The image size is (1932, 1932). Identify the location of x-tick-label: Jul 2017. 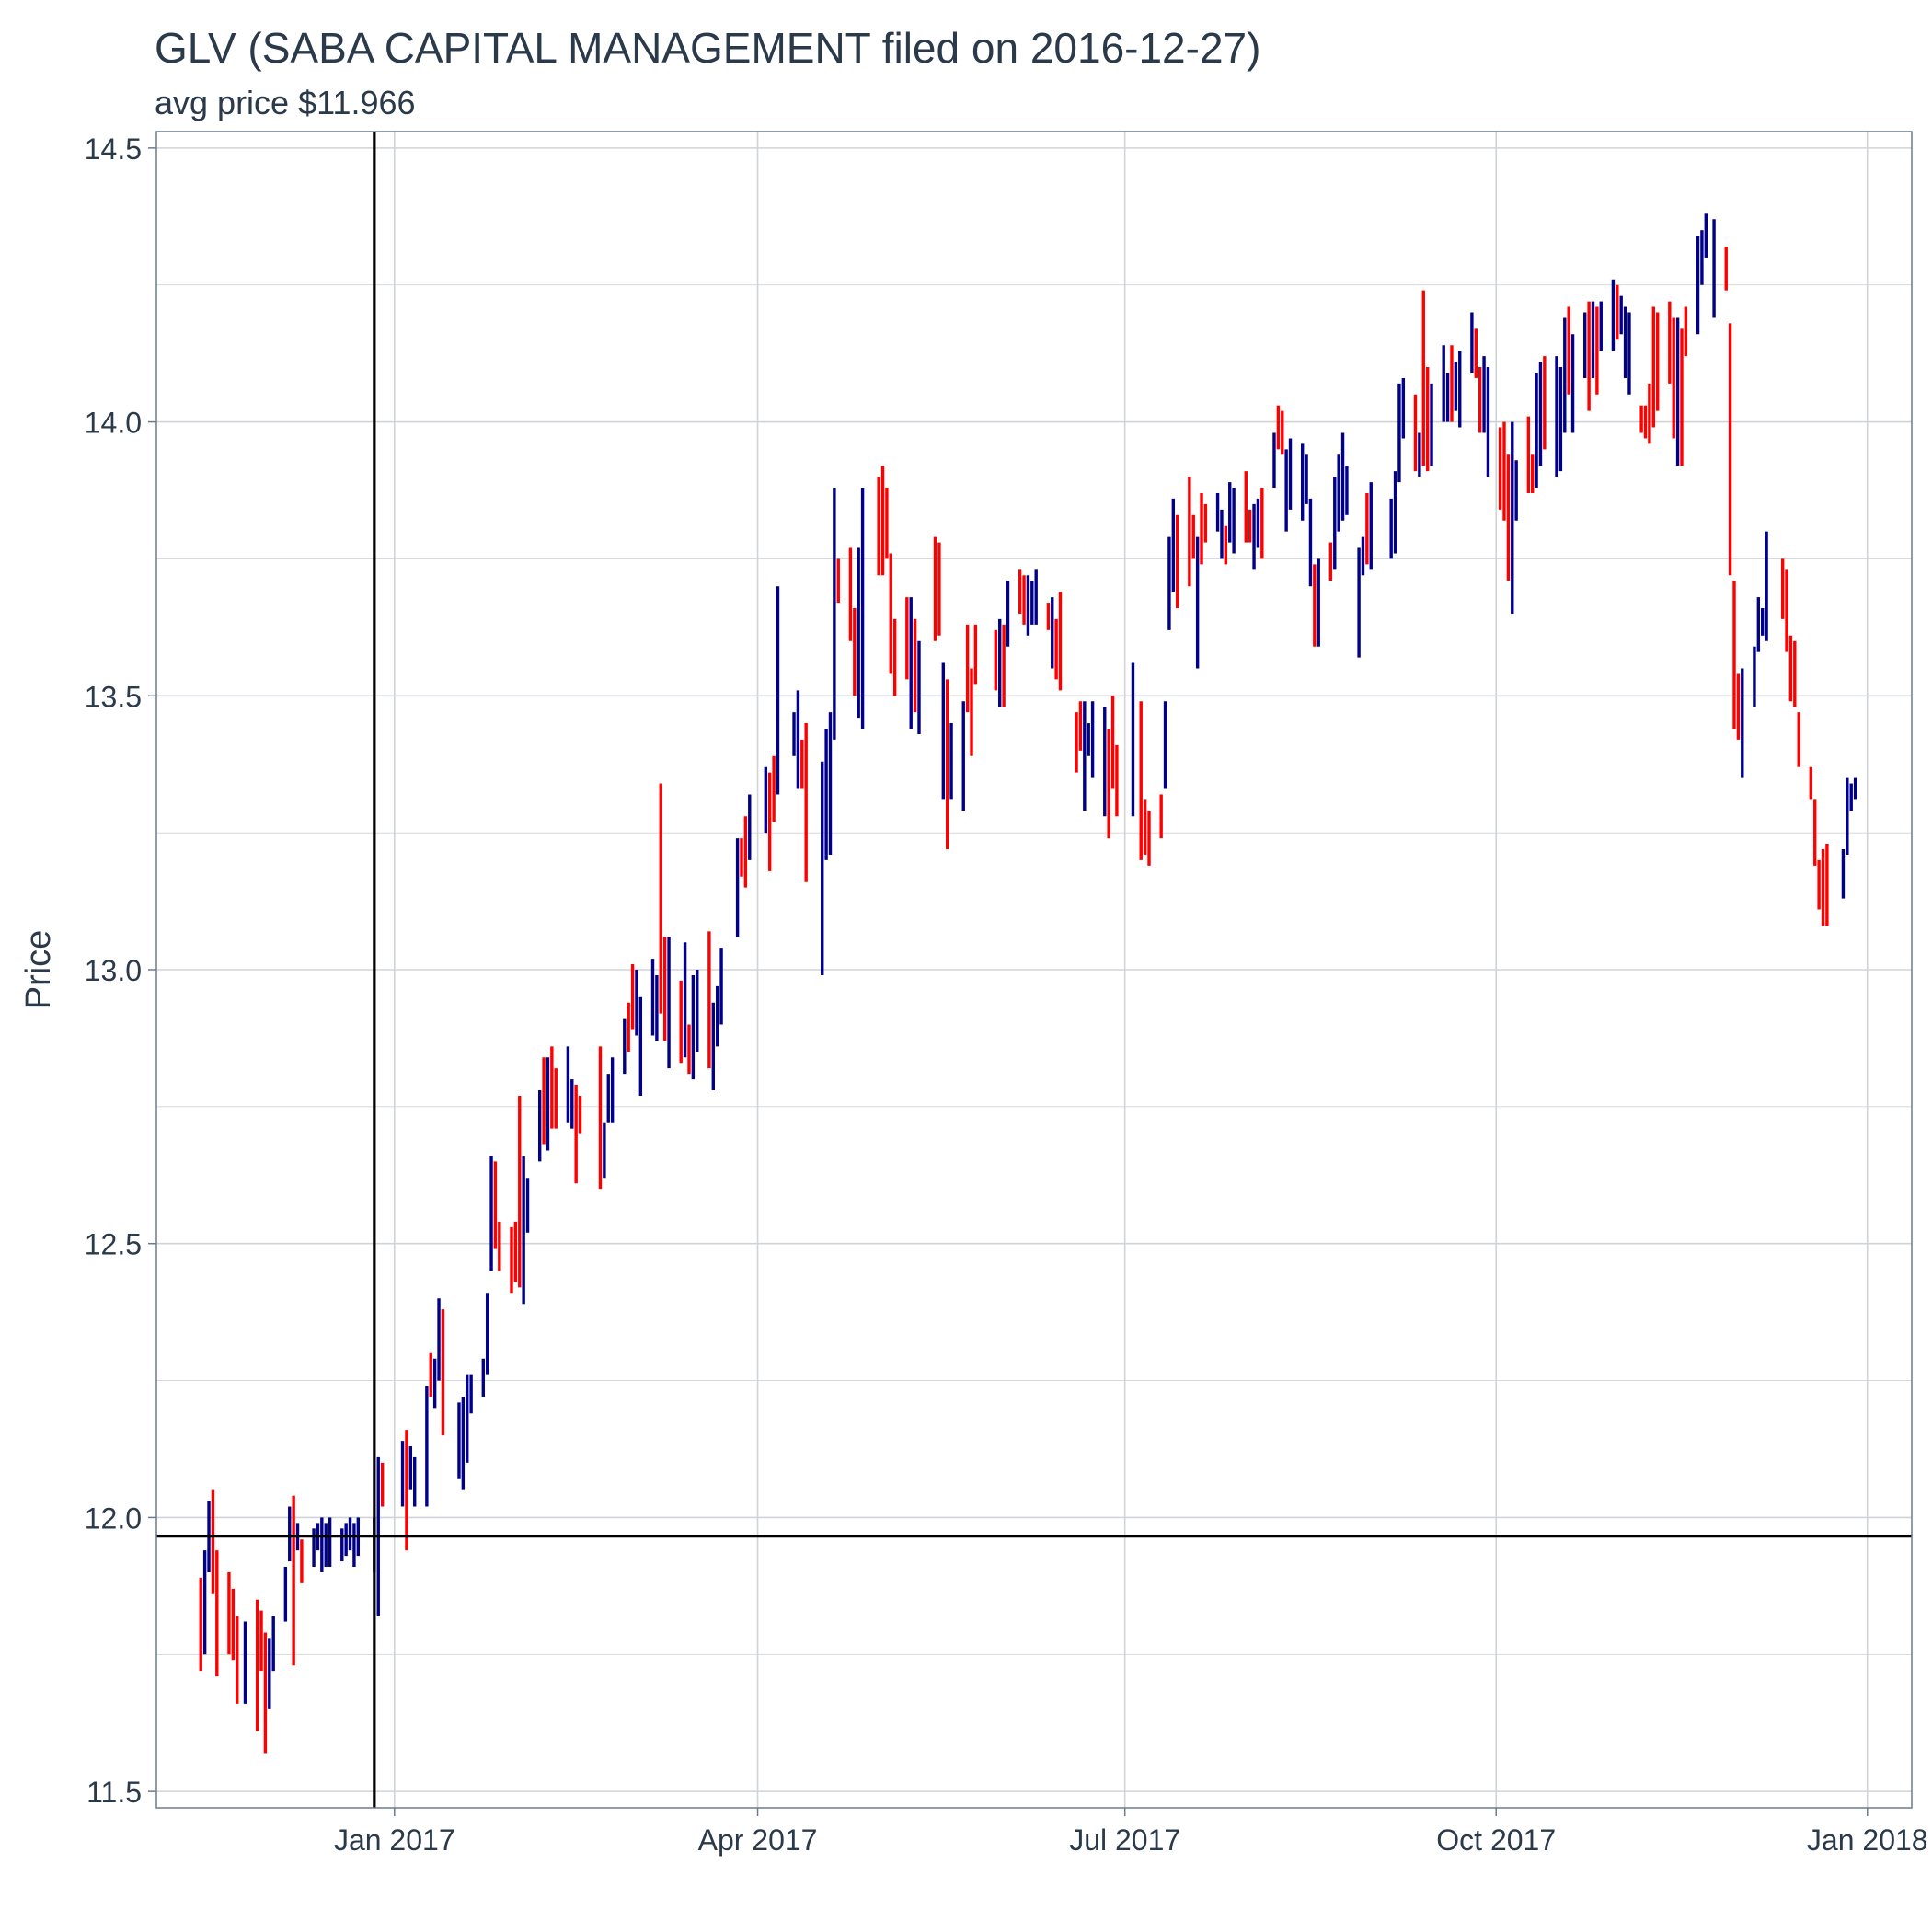
(1124, 1840).